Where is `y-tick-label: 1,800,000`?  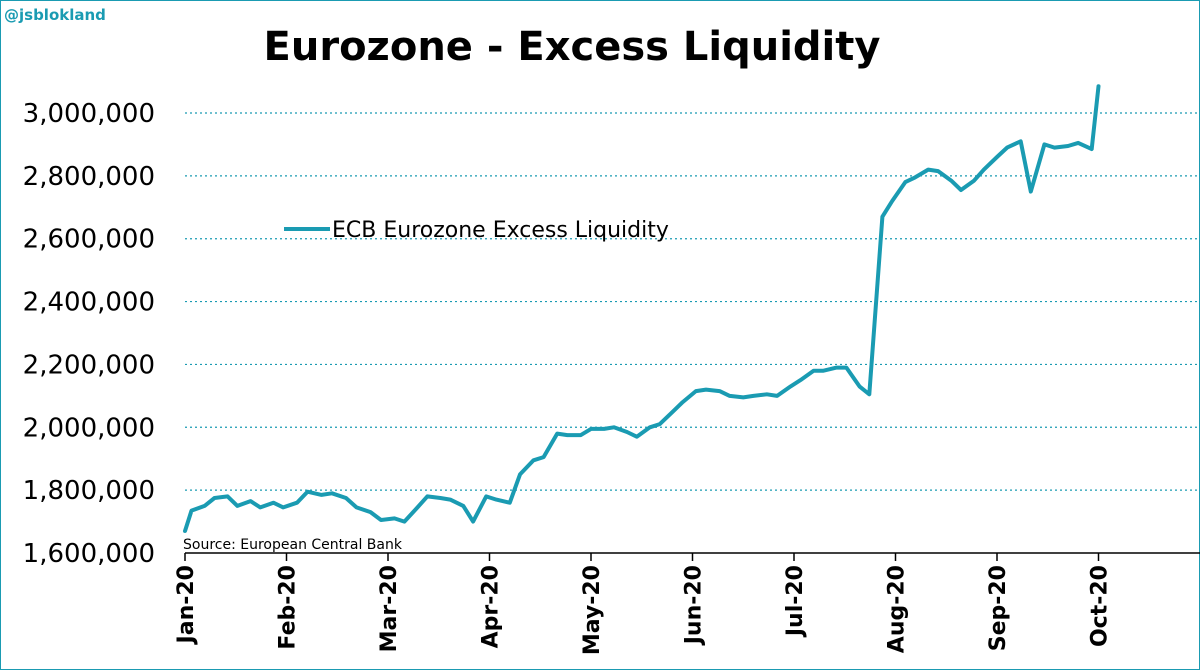 y-tick-label: 1,800,000 is located at coordinates (89, 491).